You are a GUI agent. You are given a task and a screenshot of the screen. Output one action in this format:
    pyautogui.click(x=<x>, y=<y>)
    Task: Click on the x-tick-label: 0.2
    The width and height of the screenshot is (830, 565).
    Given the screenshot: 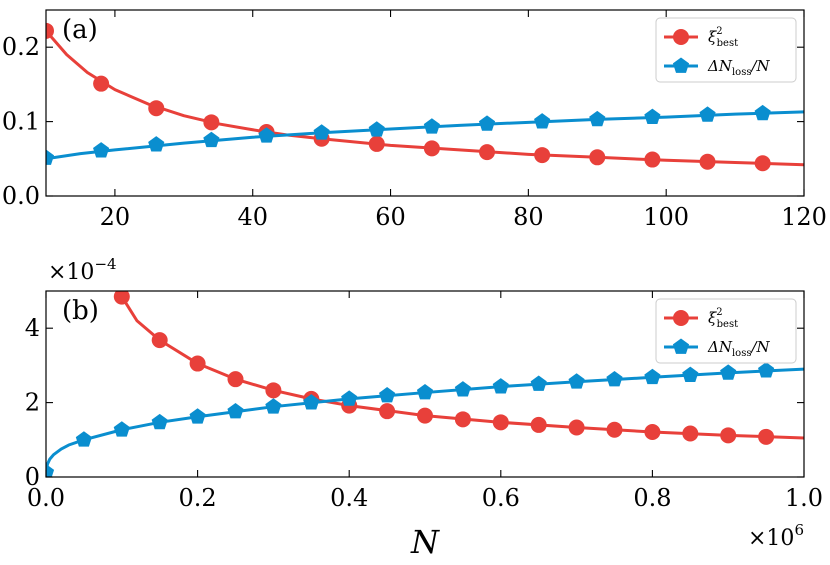 What is the action you would take?
    pyautogui.click(x=198, y=498)
    